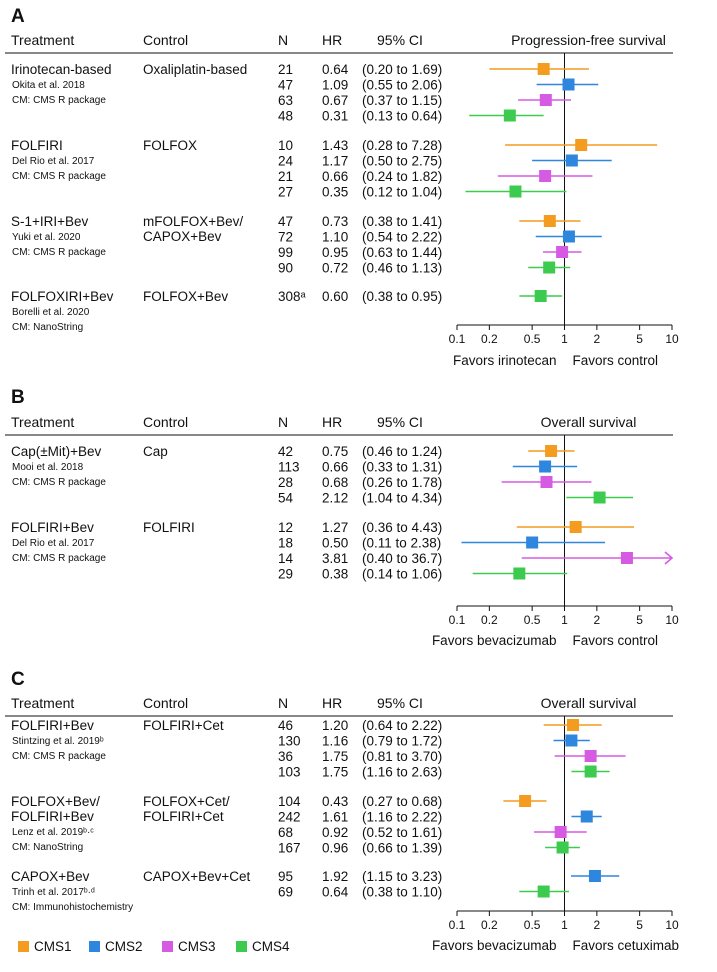 Image resolution: width=717 pixels, height=972 pixels. Describe the element at coordinates (402, 116) in the screenshot. I see `ci-value: (0.13 to 0.64)` at that location.